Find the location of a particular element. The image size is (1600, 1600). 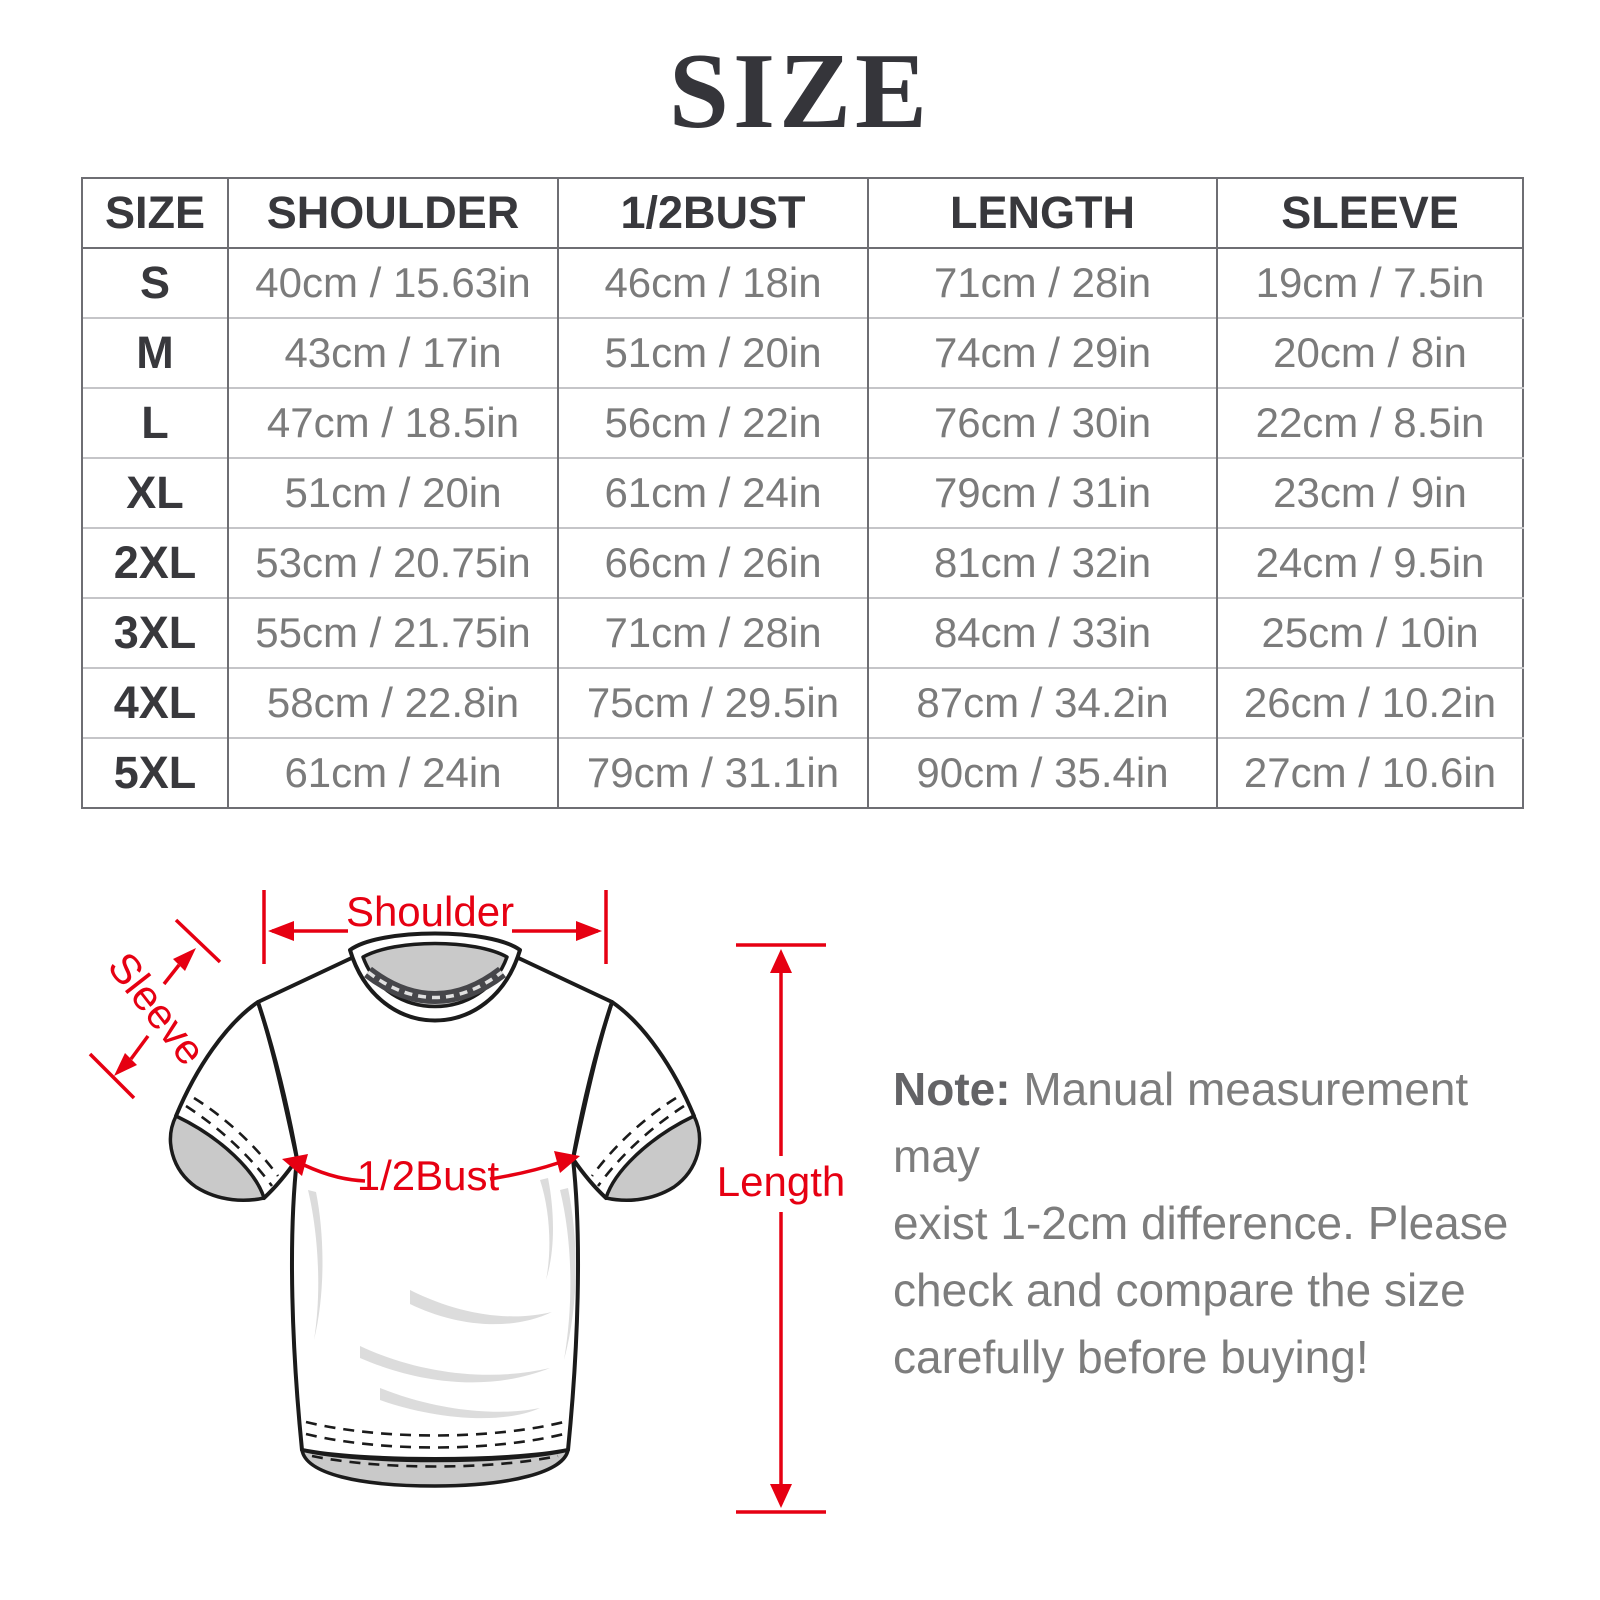

measurement-cell: 84cm / 33in is located at coordinates (1042, 632).